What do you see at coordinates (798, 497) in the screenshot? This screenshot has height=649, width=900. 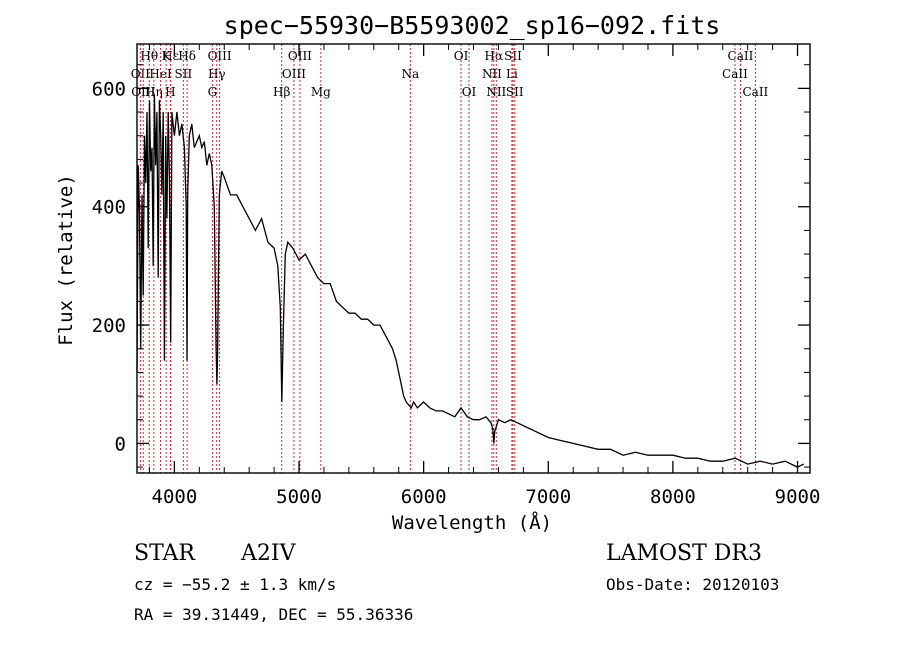 I see `x-tick-label: 9000` at bounding box center [798, 497].